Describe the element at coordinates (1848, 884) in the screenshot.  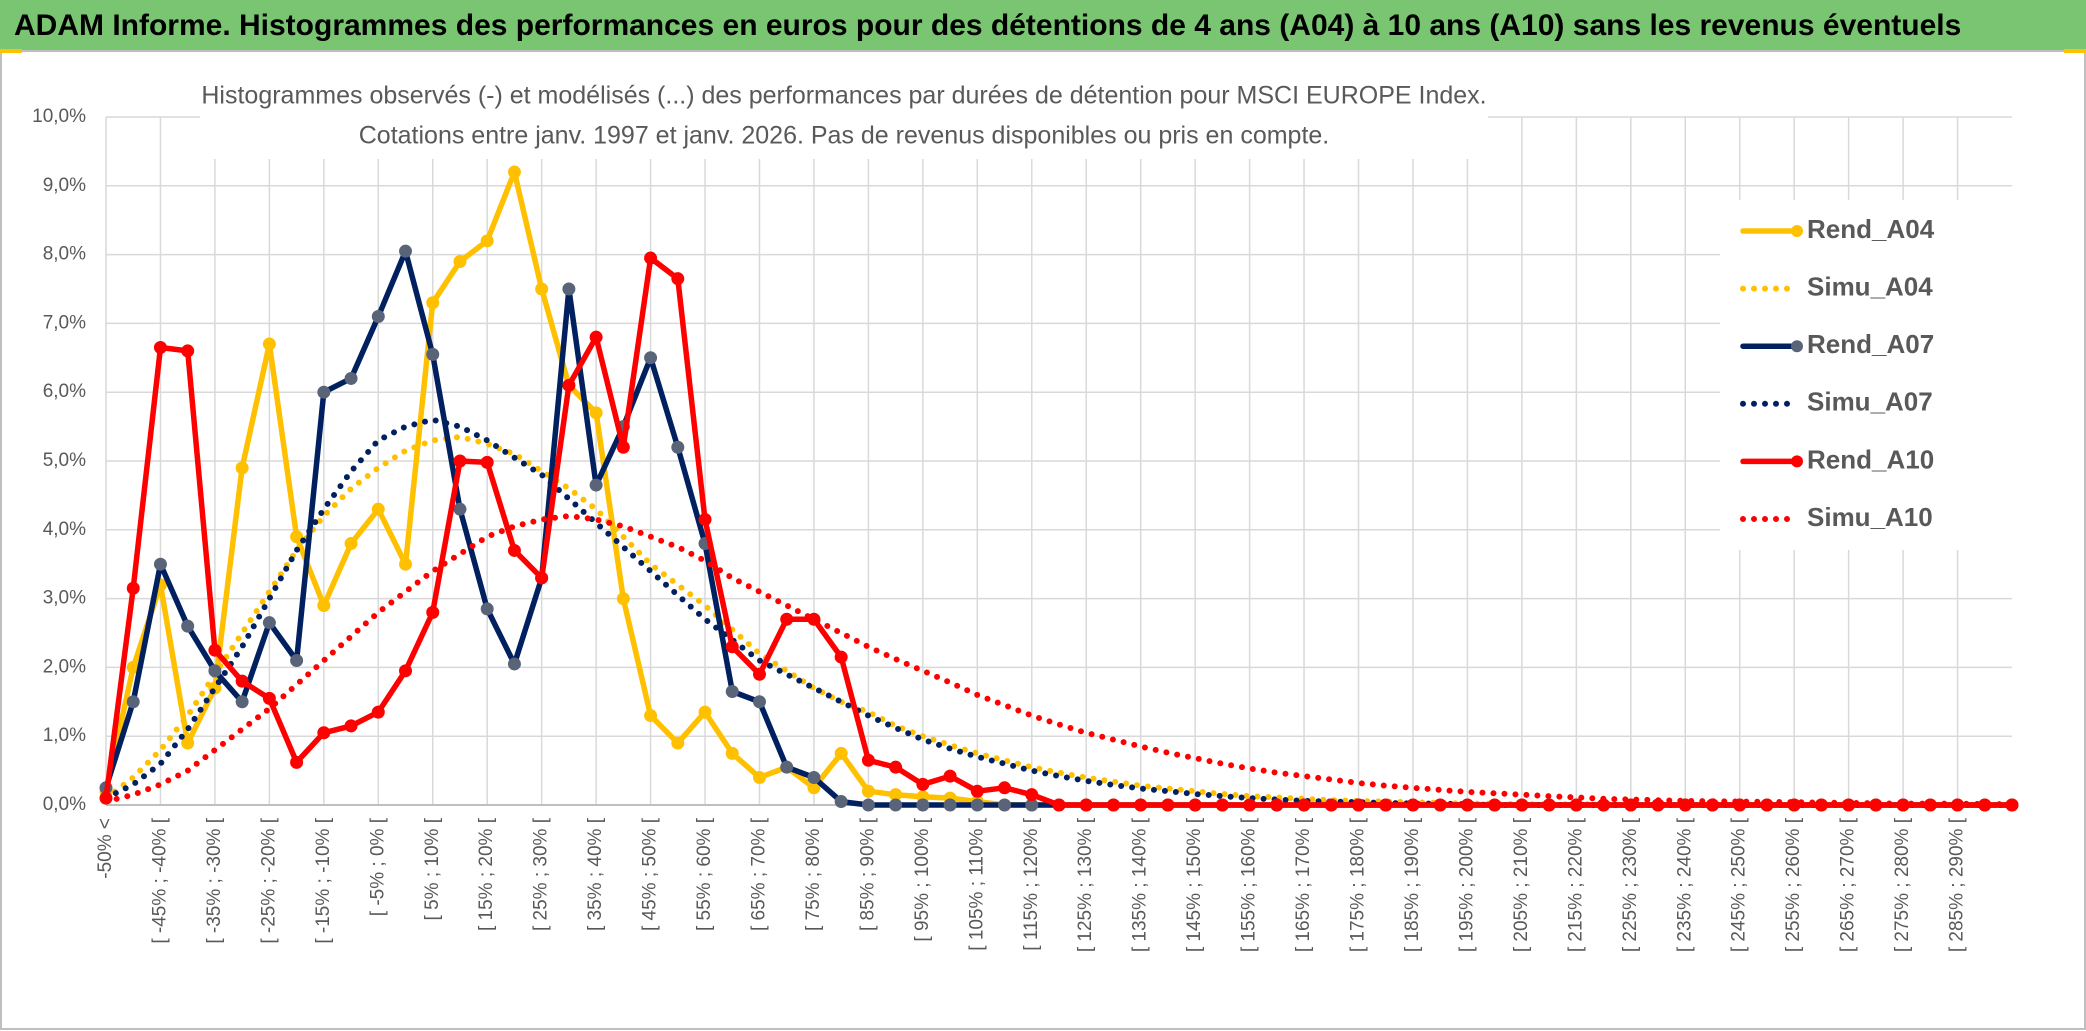
I see `x-tick-label: [ 265% ; 270% [` at that location.